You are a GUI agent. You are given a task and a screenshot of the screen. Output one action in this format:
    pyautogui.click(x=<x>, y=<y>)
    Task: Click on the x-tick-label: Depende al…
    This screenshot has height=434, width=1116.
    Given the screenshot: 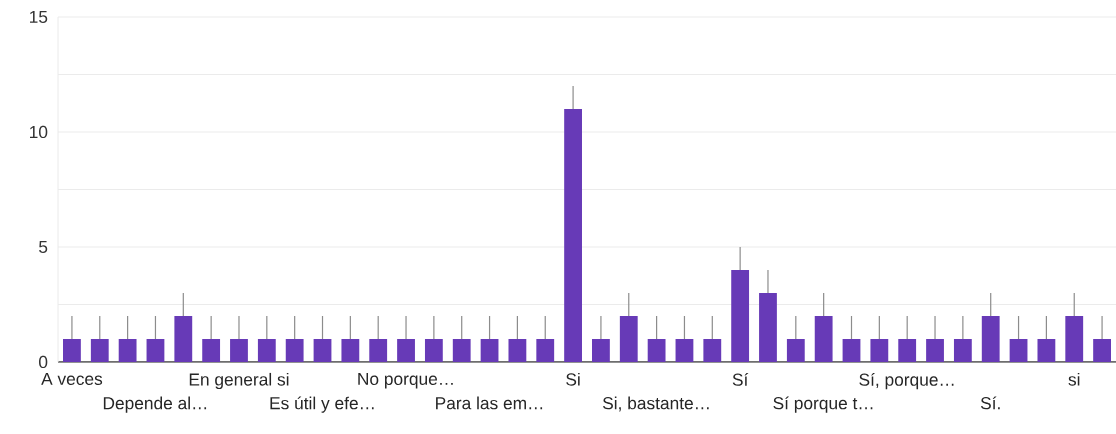 What is the action you would take?
    pyautogui.click(x=155, y=404)
    